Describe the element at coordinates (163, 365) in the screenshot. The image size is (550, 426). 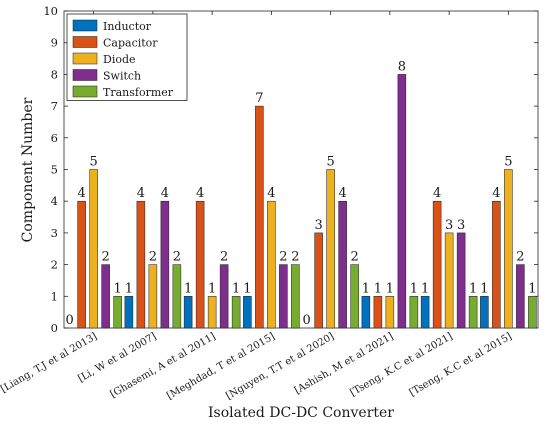
I see `x-category-label: [Ghasemi, A et al 2011]` at that location.